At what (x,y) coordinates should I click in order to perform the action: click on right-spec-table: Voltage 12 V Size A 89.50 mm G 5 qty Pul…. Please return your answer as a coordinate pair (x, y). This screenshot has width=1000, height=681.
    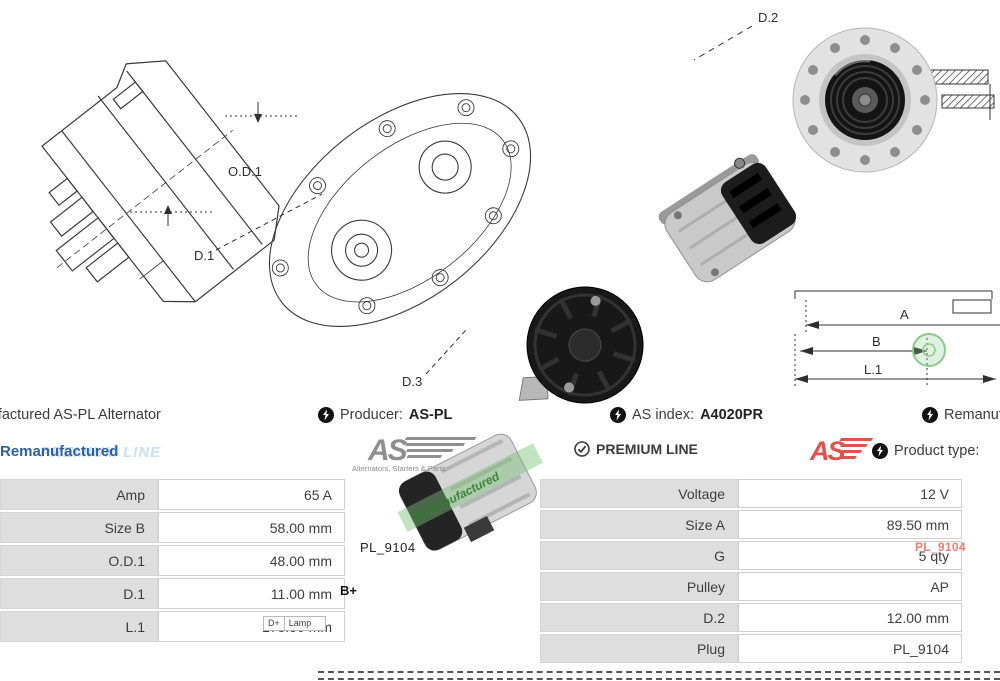
    Looking at the image, I should click on (751, 571).